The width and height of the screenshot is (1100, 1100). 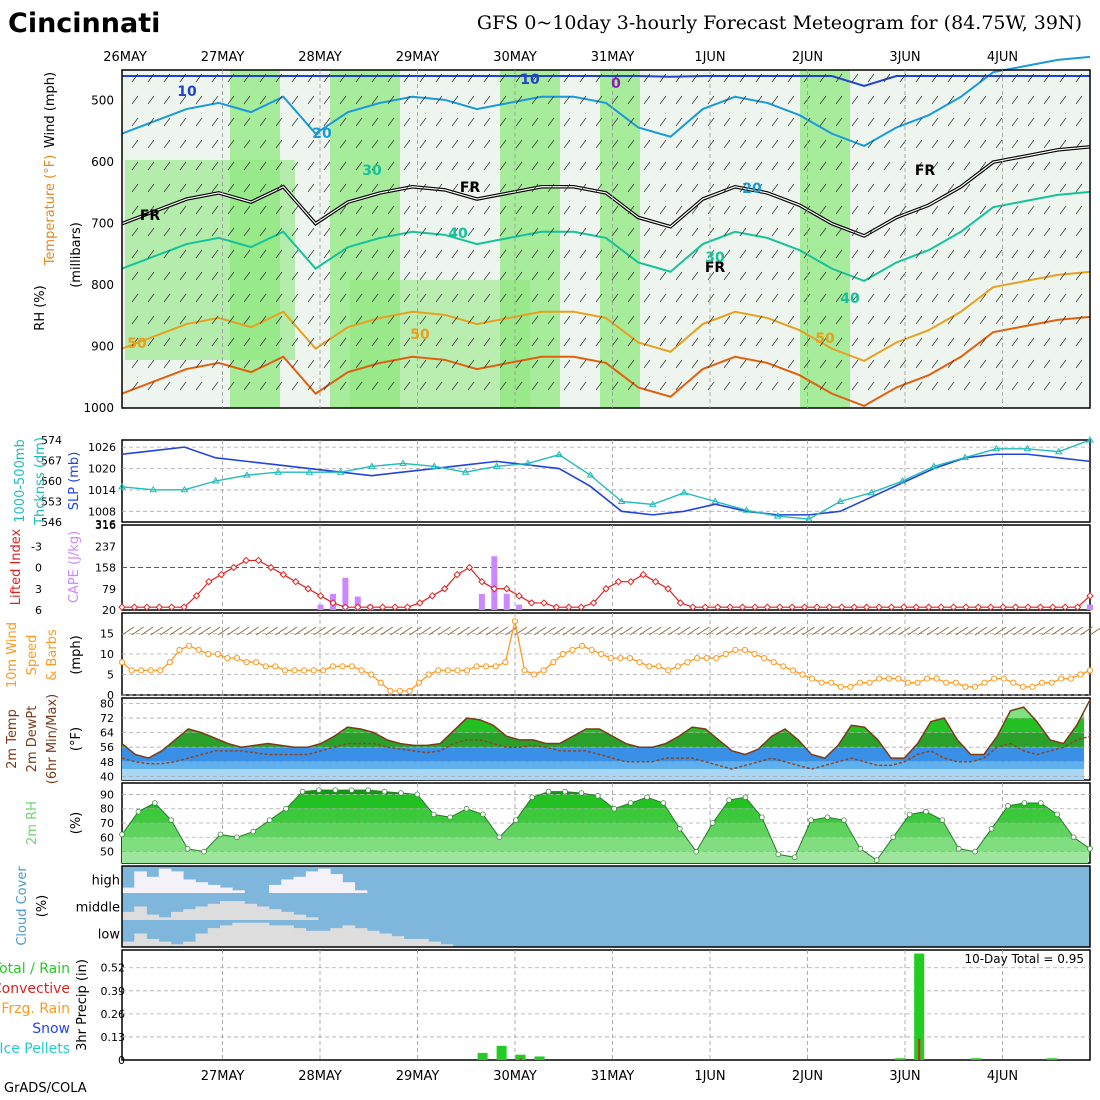 What do you see at coordinates (105, 525) in the screenshot?
I see `cape-tick-label: 316` at bounding box center [105, 525].